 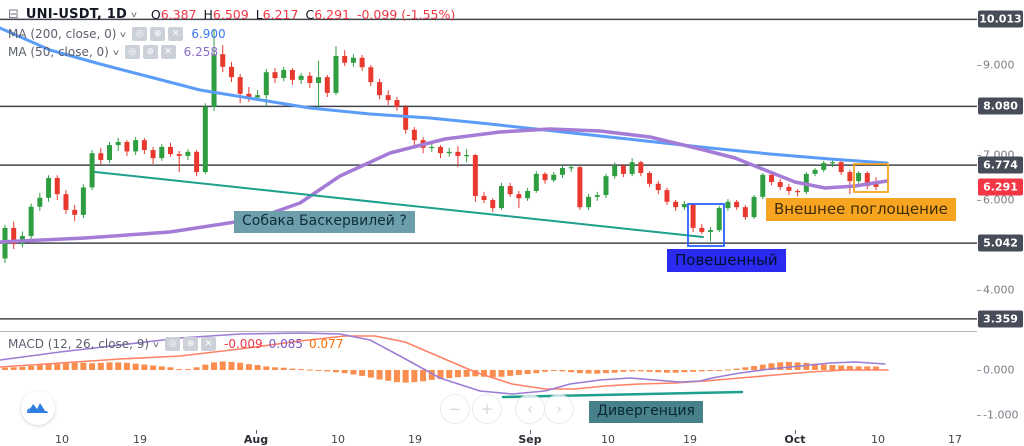 What do you see at coordinates (259, 14) in the screenshot?
I see `ohlc-letter: L` at bounding box center [259, 14].